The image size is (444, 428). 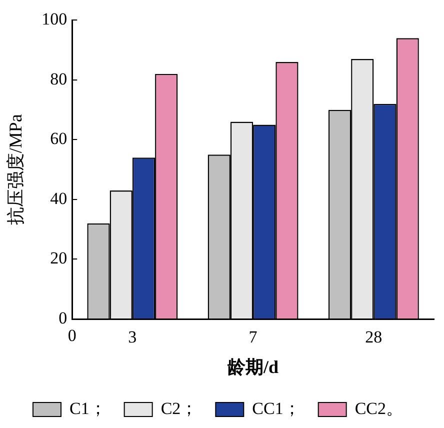 What do you see at coordinates (59, 78) in the screenshot?
I see `y-tick-label: 80` at bounding box center [59, 78].